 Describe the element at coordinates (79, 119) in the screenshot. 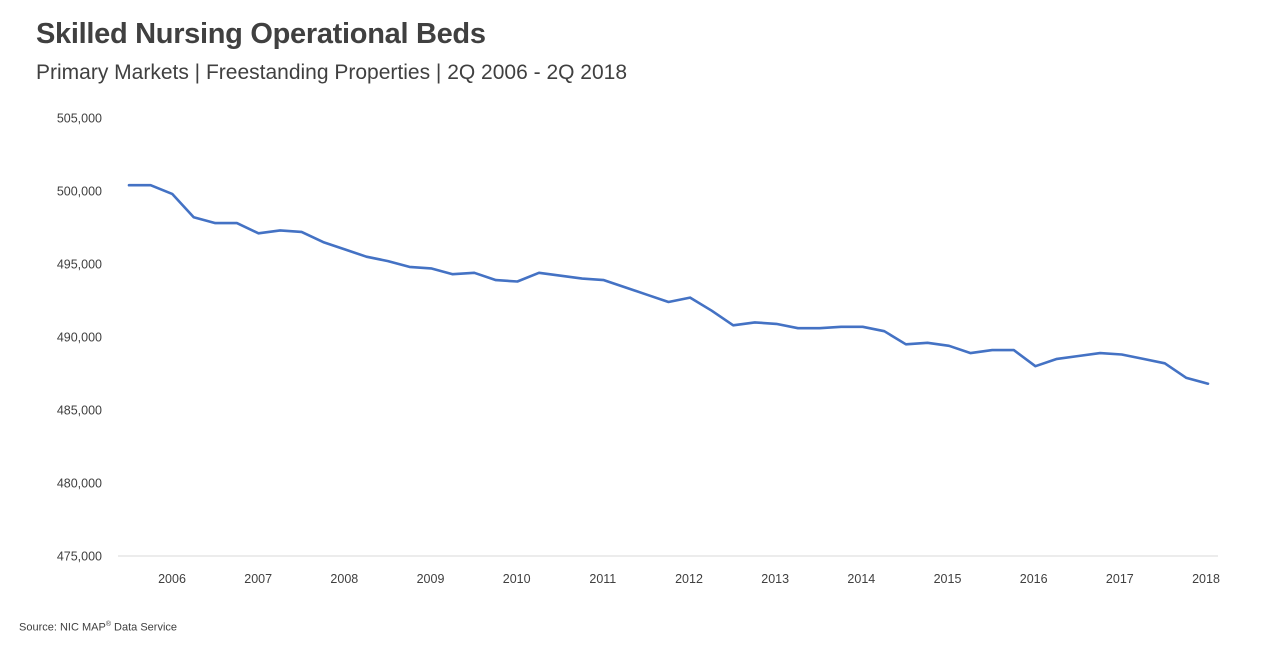

I see `y-tick-label: 505,000` at that location.